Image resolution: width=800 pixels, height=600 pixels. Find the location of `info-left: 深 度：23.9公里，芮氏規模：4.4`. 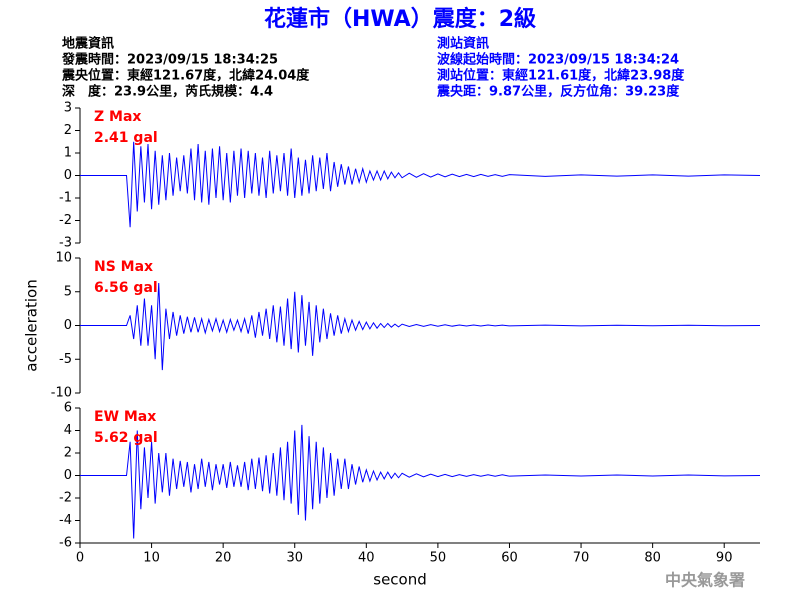

info-left: 深 度：23.9公里，芮氏規模：4.4 is located at coordinates (167, 92).